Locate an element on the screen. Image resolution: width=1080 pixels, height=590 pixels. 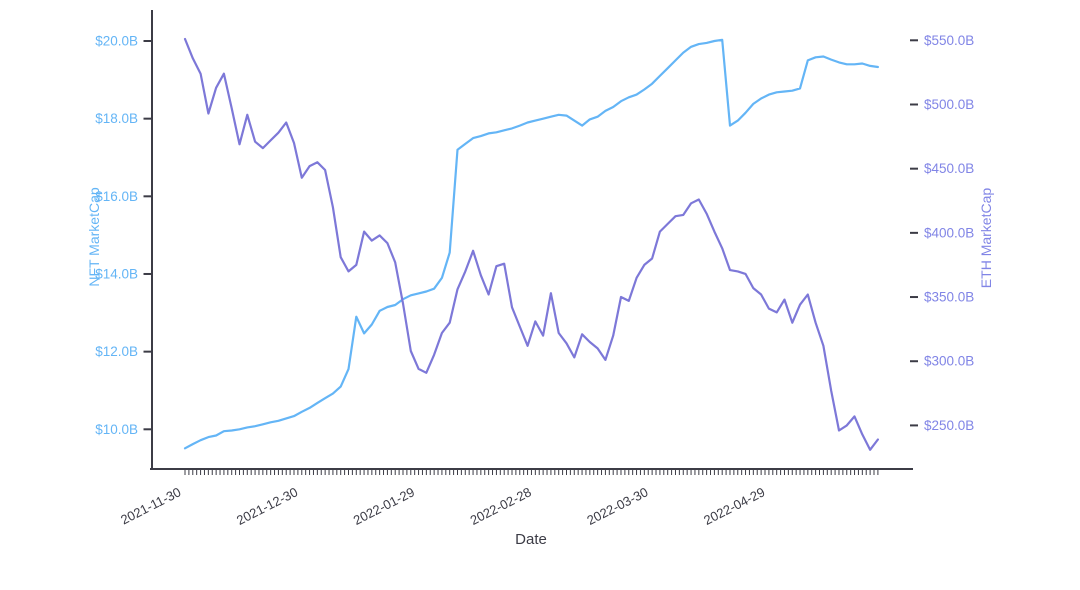
left-axis-ticks: $20.0B $18.0B $16.0B $14.0B $12.0B $10.0B is located at coordinates (123, 235).